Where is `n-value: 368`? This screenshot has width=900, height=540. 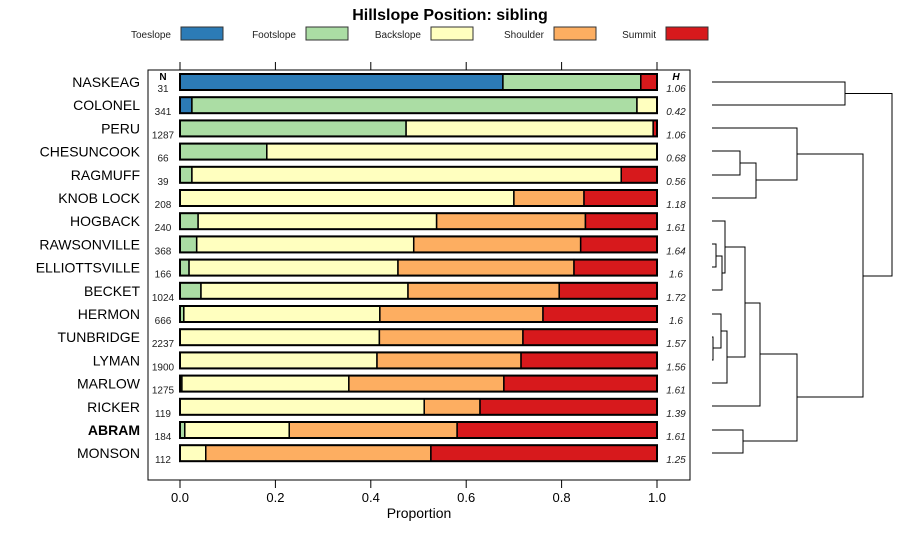 n-value: 368 is located at coordinates (163, 251).